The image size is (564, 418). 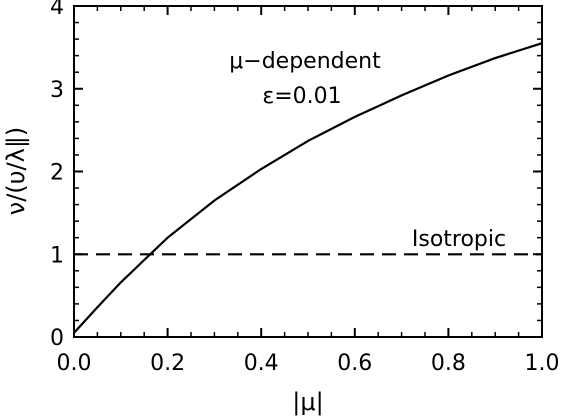 I want to click on y-tick-label: 2, so click(x=57, y=173).